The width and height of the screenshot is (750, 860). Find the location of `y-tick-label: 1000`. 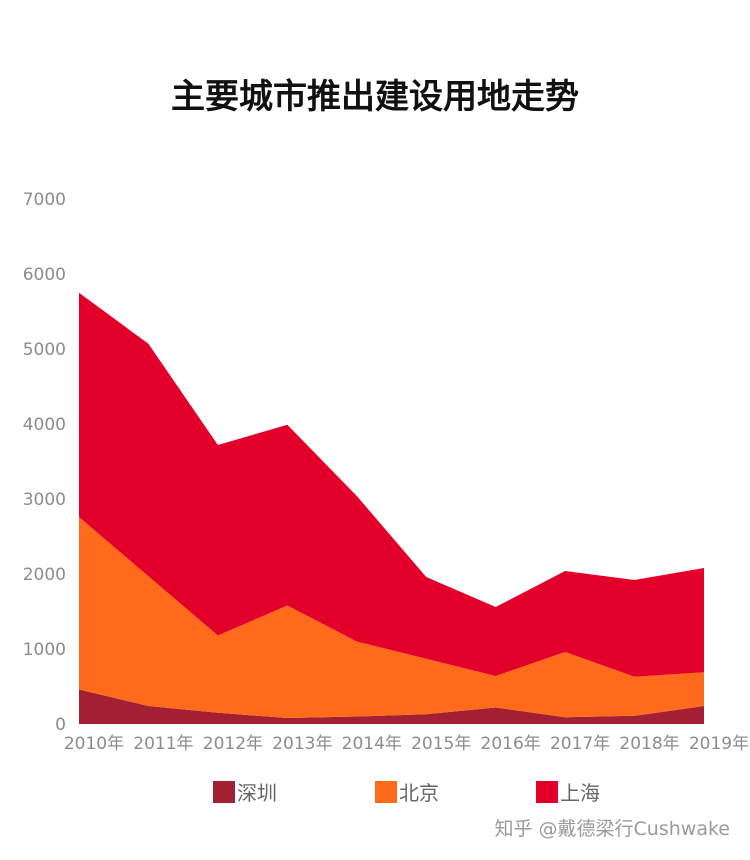

y-tick-label: 1000 is located at coordinates (44, 650).